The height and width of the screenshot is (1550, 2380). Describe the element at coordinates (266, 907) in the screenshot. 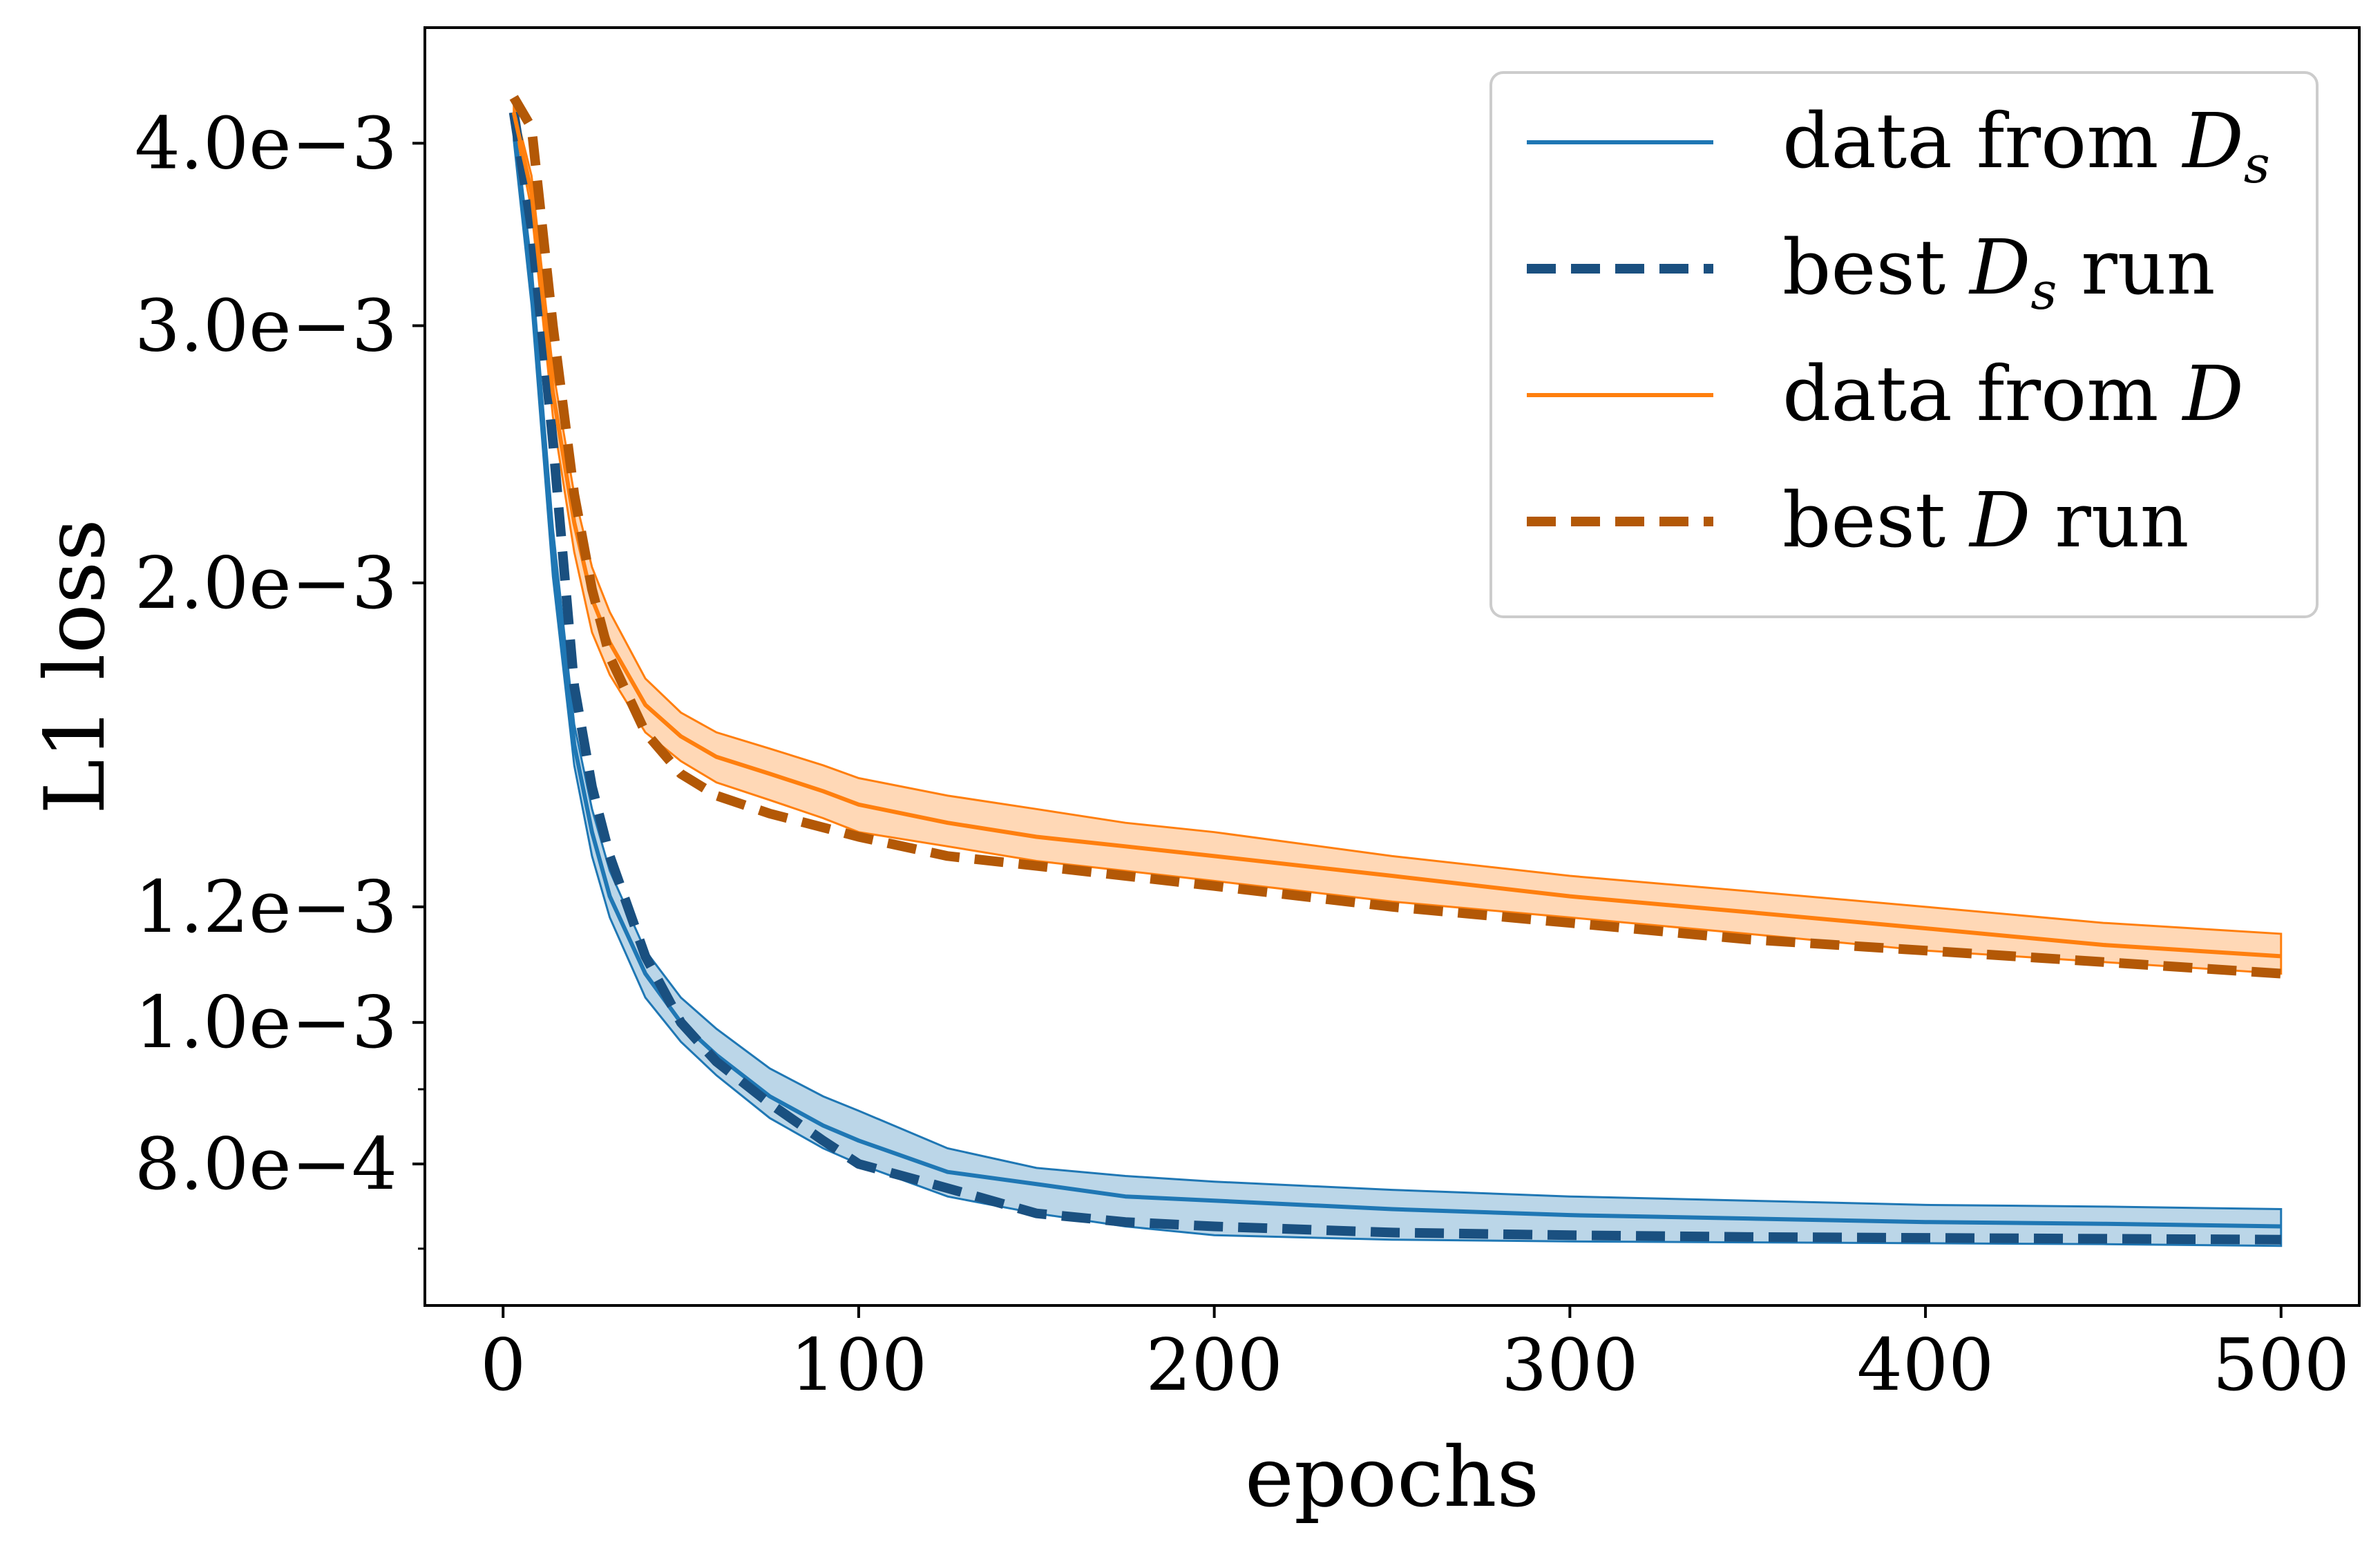

I see `y-tick-label: 1.2e−3` at that location.